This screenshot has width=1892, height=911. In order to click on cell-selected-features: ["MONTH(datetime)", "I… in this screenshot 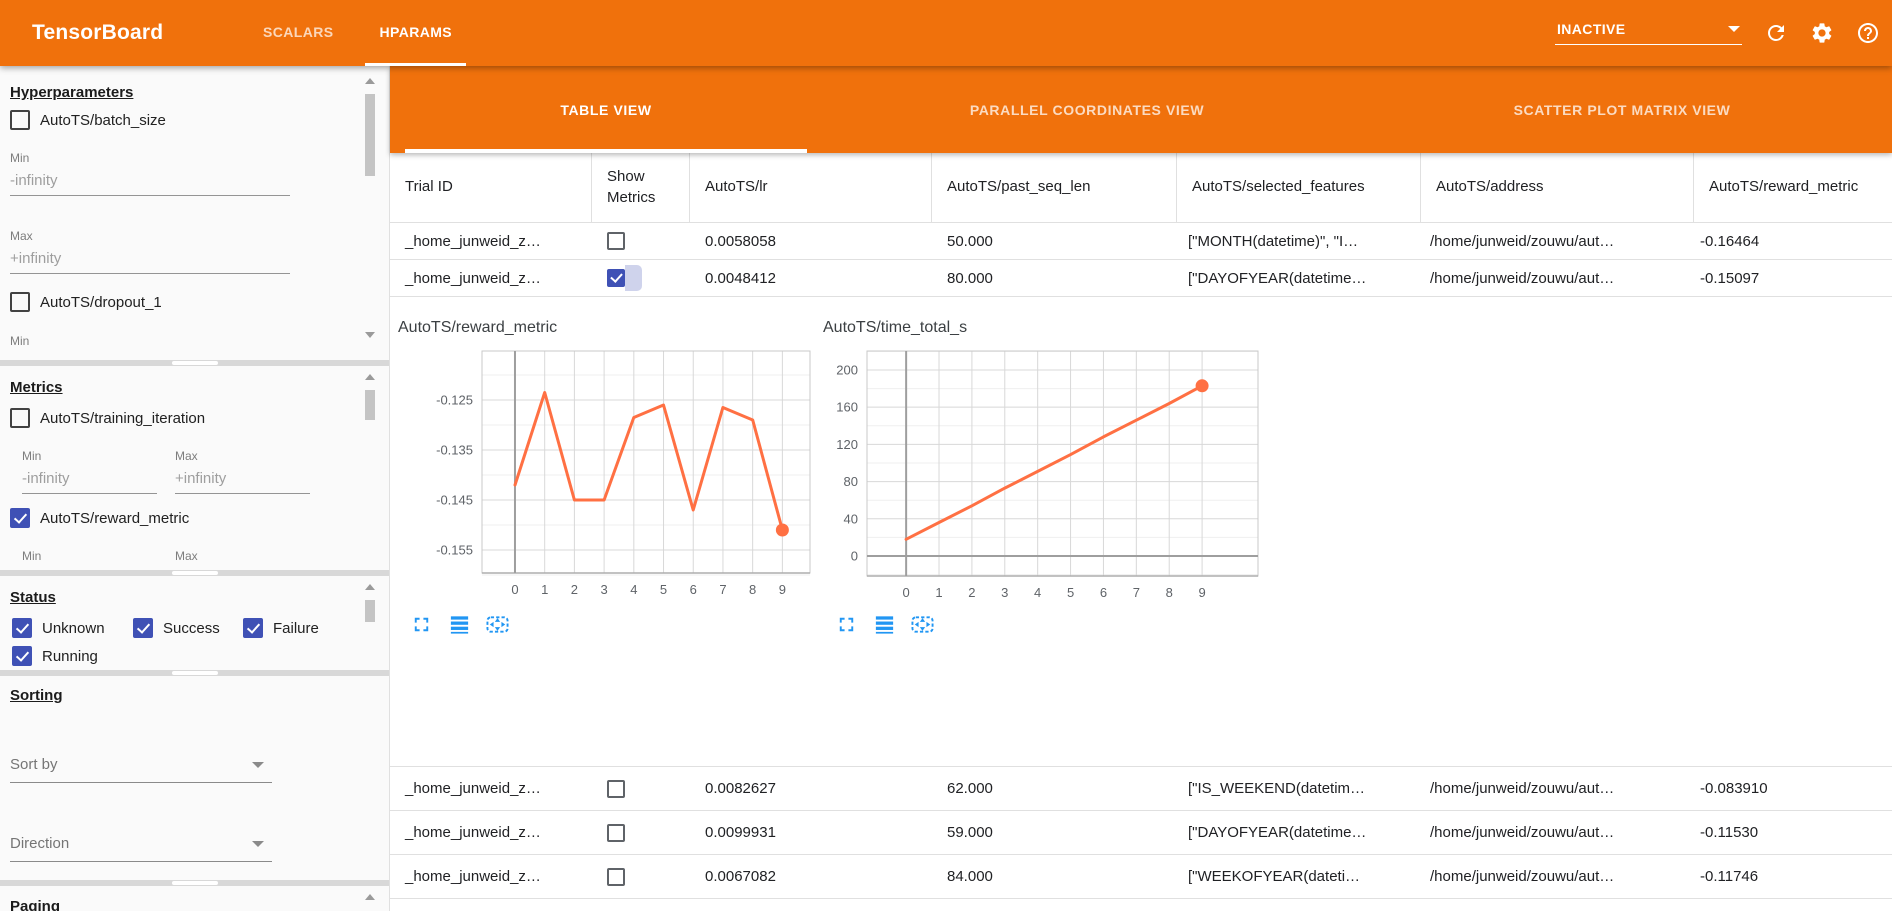, I will do `click(1273, 241)`.